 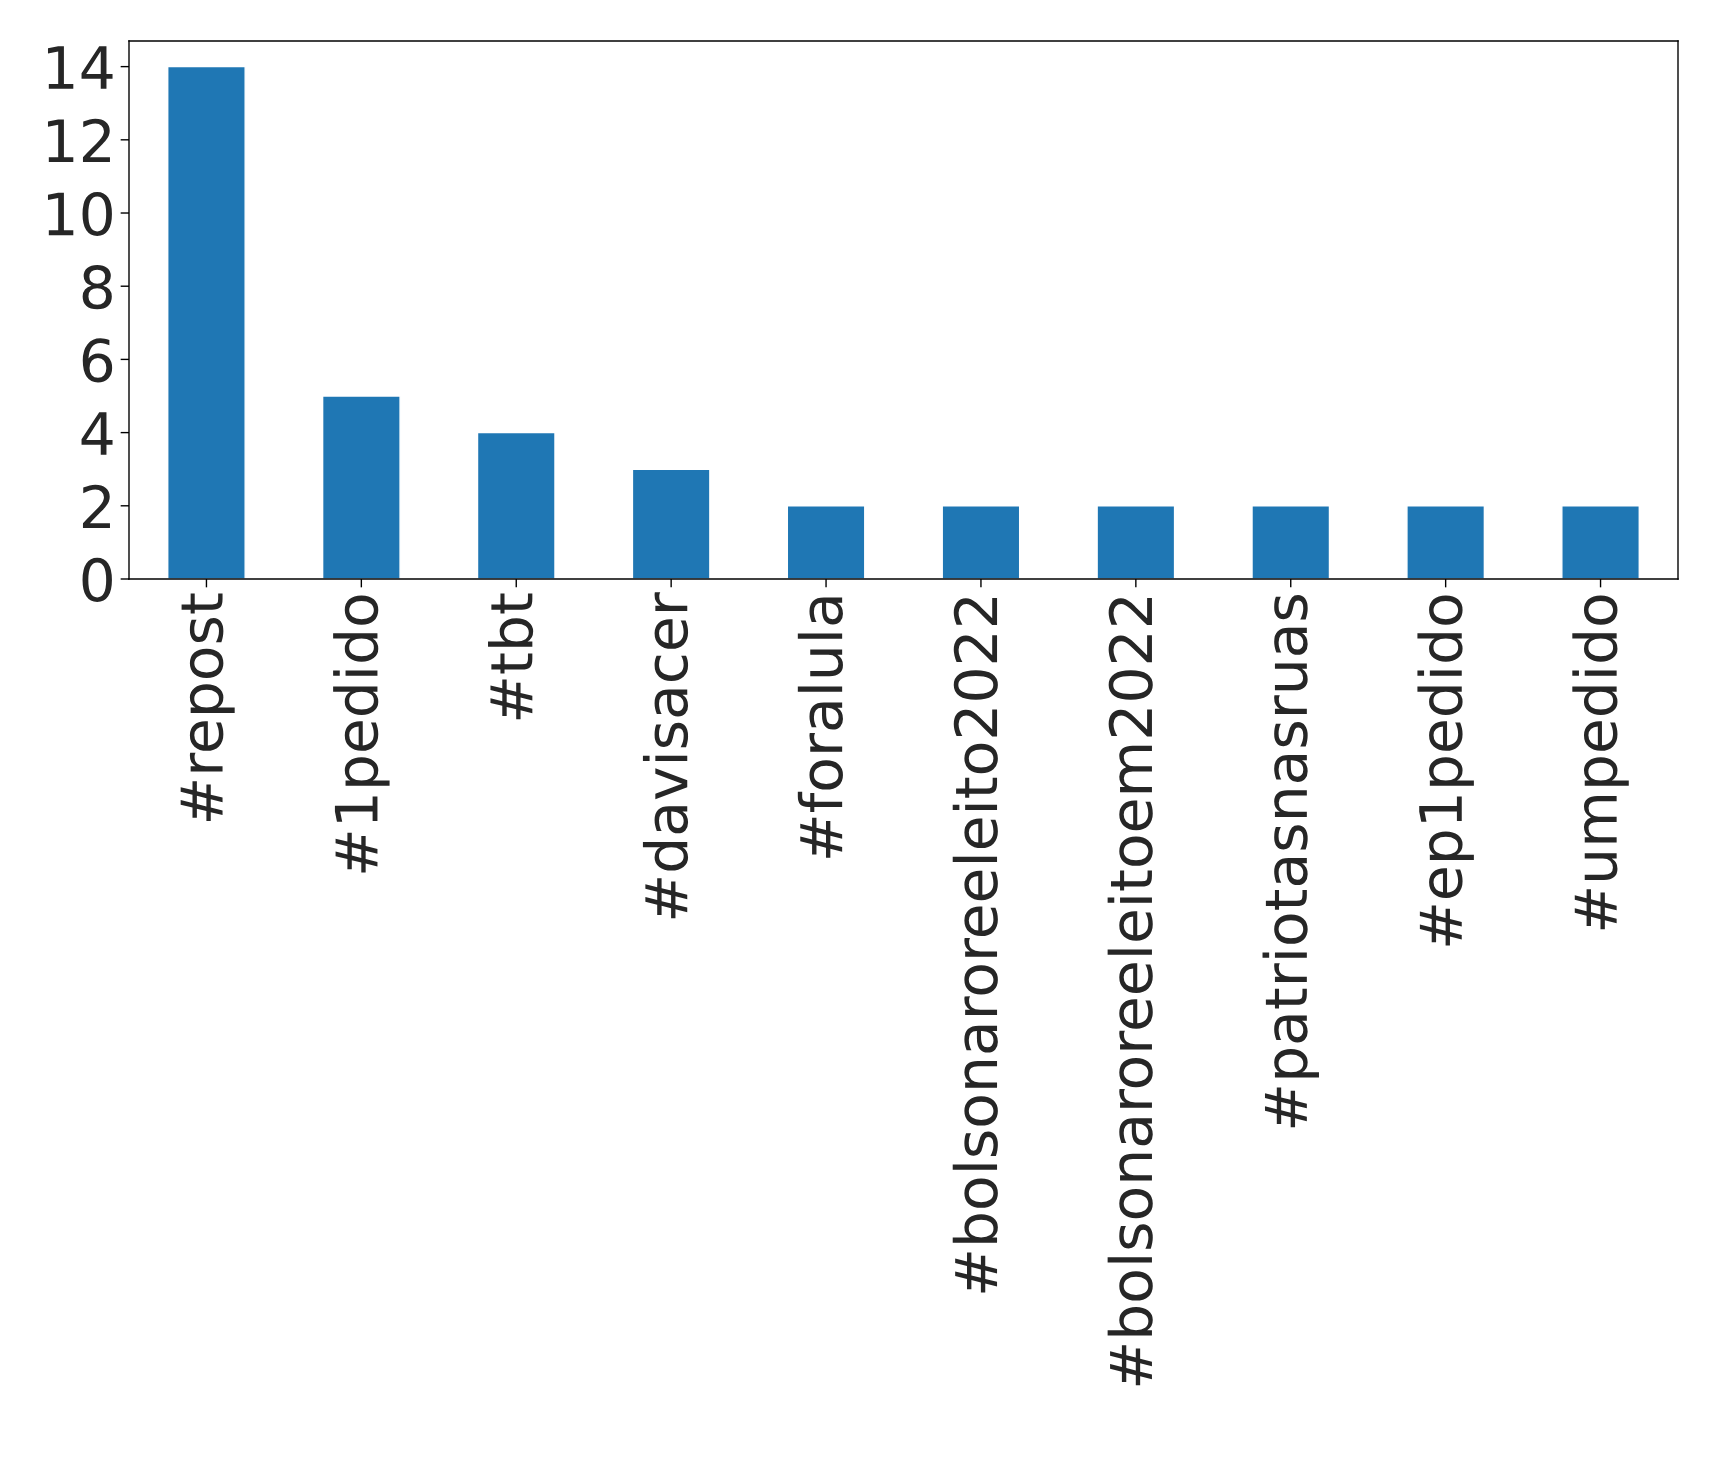 What do you see at coordinates (1600, 762) in the screenshot?
I see `x-tick-label: #umpedido` at bounding box center [1600, 762].